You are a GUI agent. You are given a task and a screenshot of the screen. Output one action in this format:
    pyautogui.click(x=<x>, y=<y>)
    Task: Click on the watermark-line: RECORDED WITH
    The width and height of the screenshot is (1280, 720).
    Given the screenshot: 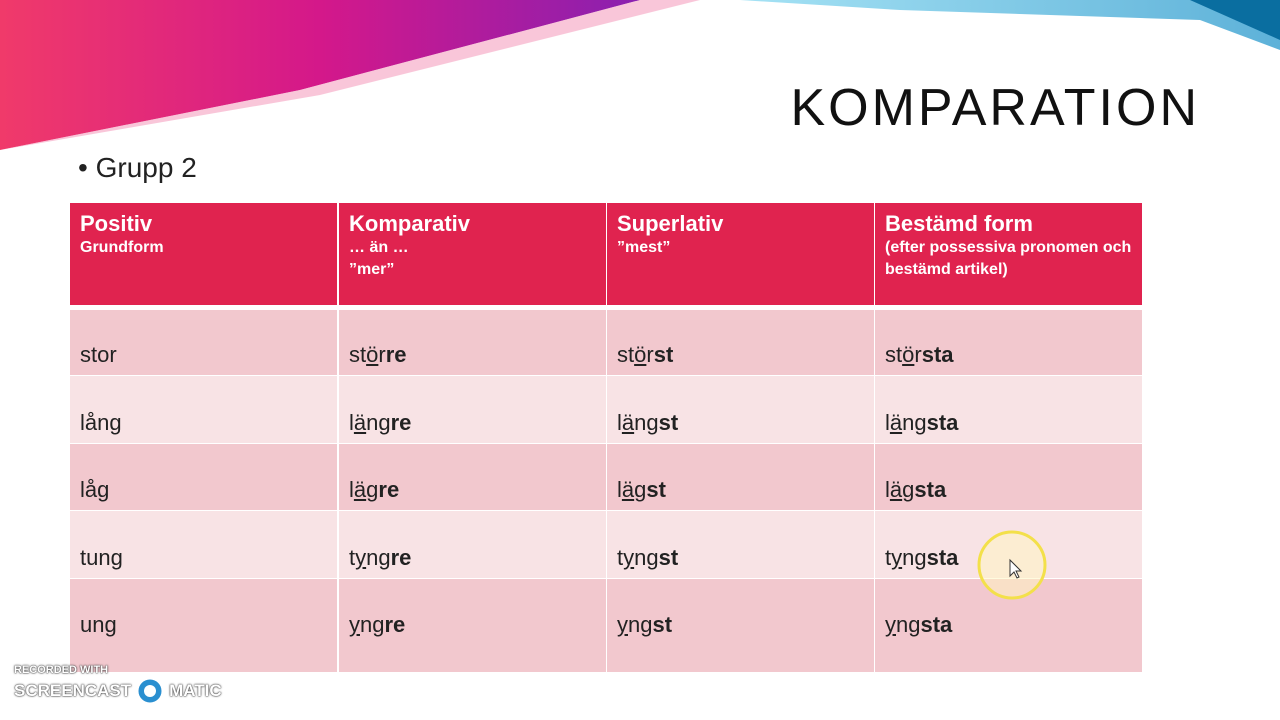 What is the action you would take?
    pyautogui.click(x=61, y=670)
    